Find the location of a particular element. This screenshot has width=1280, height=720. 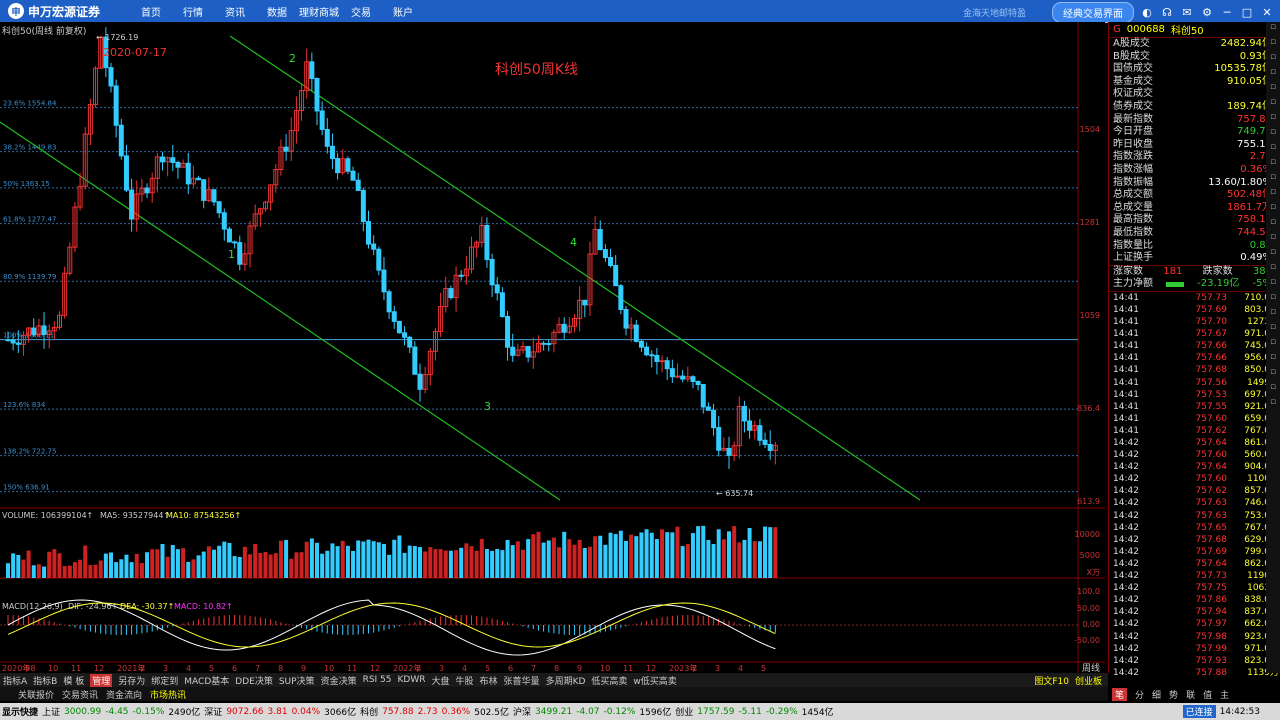

indicator-tab: RSI 55 is located at coordinates (377, 680).